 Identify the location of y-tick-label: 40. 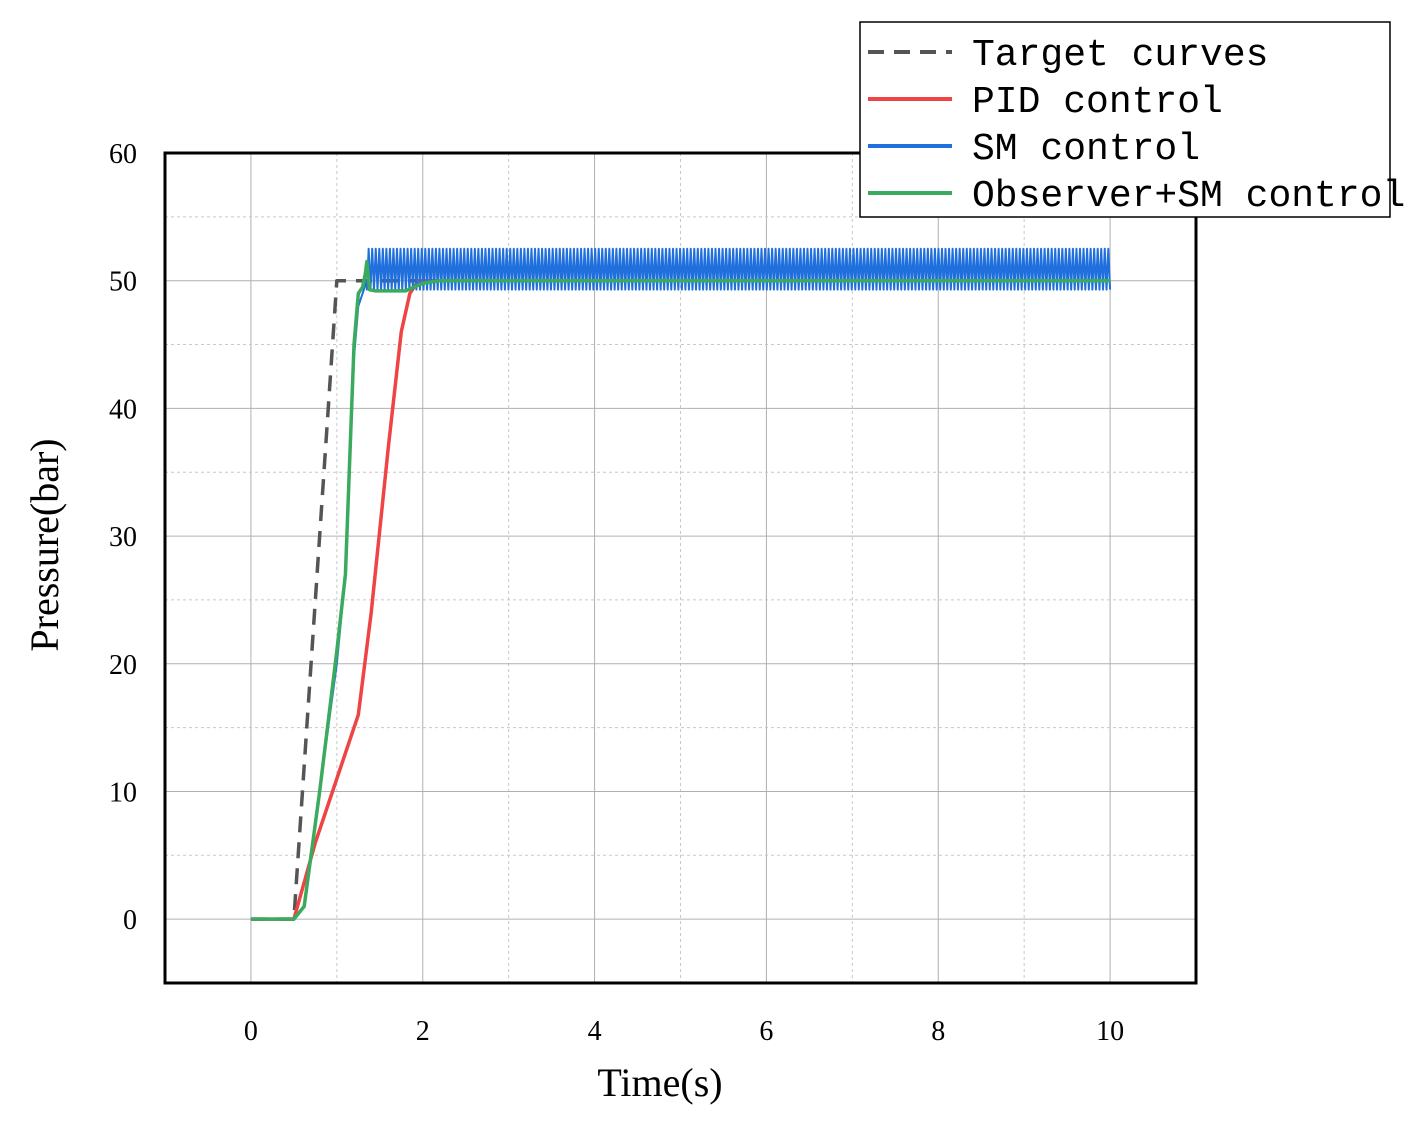
(123, 409).